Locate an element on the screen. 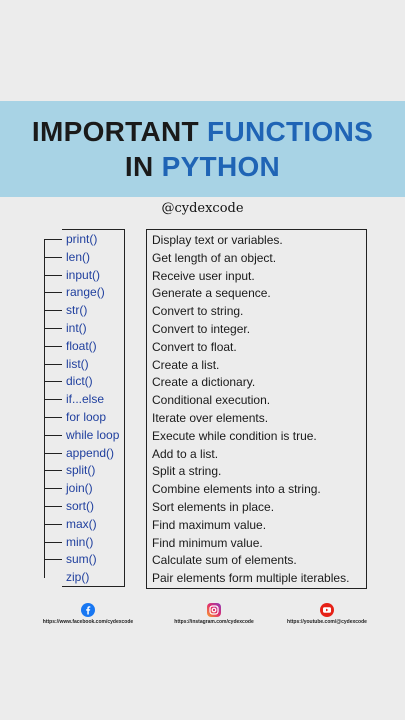 The height and width of the screenshot is (720, 405). function-description: Add to a list. is located at coordinates (185, 453).